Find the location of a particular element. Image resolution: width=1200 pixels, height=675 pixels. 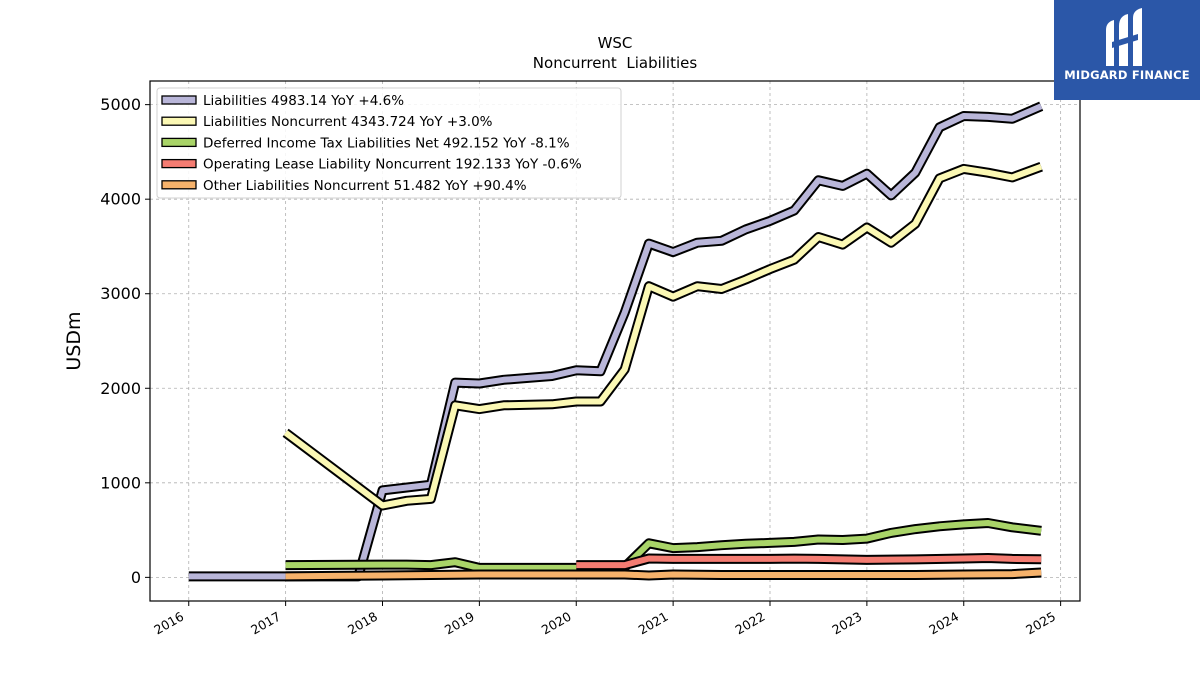

x-tick-label: 2023 is located at coordinates (846, 623).